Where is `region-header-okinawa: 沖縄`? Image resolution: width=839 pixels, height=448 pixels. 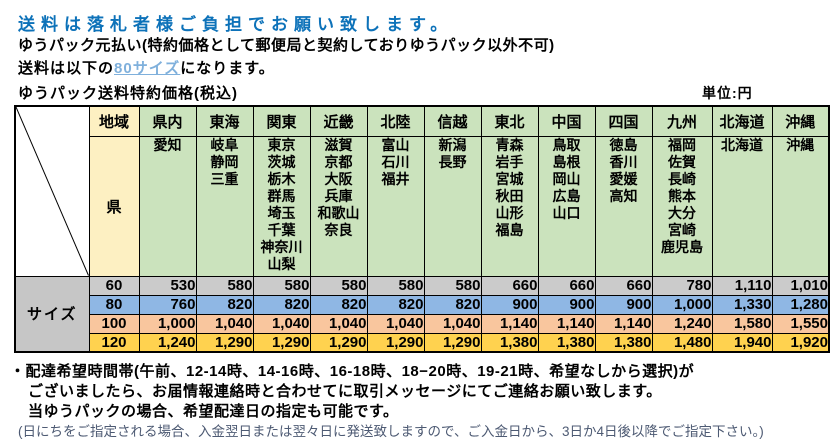 region-header-okinawa: 沖縄 is located at coordinates (800, 121).